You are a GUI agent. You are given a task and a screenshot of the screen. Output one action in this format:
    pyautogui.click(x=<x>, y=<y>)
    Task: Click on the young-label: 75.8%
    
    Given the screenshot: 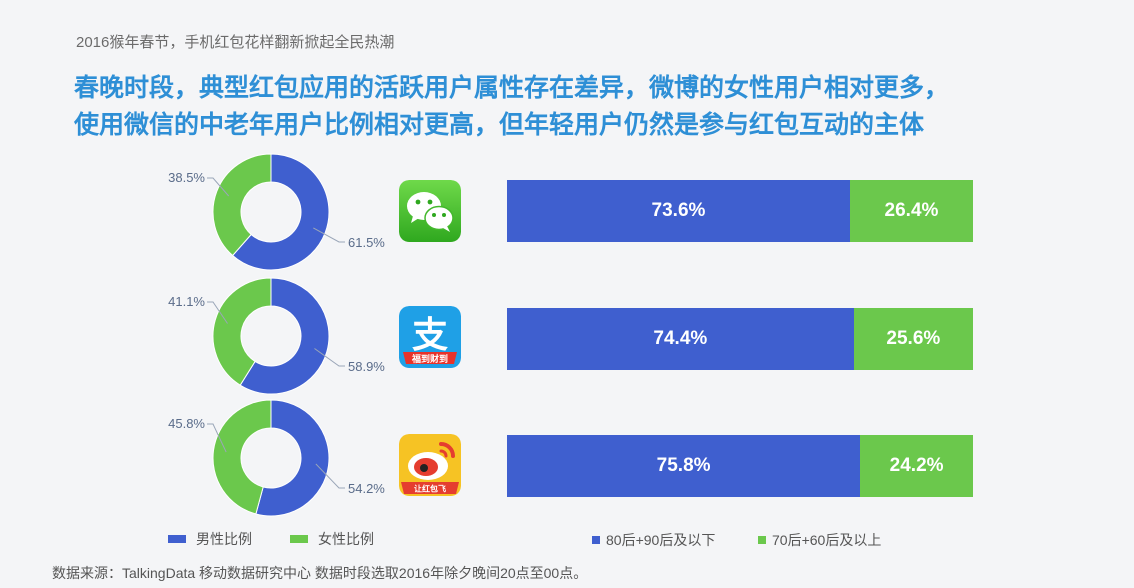 What is the action you would take?
    pyautogui.click(x=683, y=465)
    